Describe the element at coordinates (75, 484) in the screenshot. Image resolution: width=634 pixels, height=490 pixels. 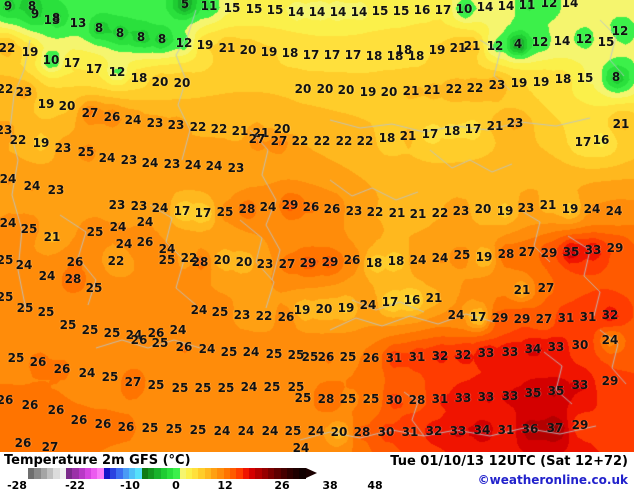
I see `scale-tick-1: -22` at that location.